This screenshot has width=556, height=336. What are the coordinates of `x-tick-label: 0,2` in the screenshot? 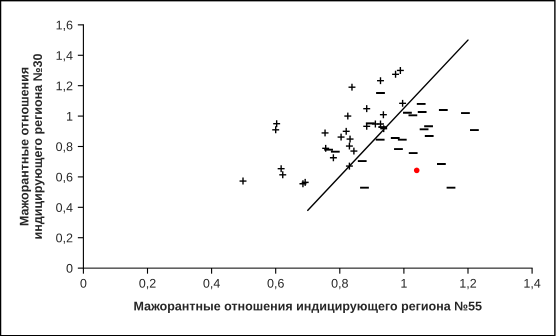 It's located at (147, 284).